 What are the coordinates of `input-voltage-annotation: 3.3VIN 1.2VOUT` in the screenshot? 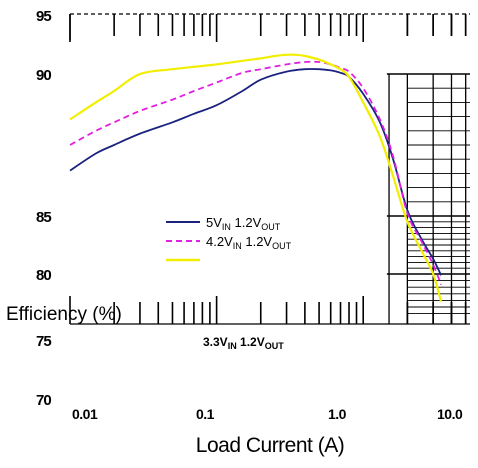 It's located at (243, 343).